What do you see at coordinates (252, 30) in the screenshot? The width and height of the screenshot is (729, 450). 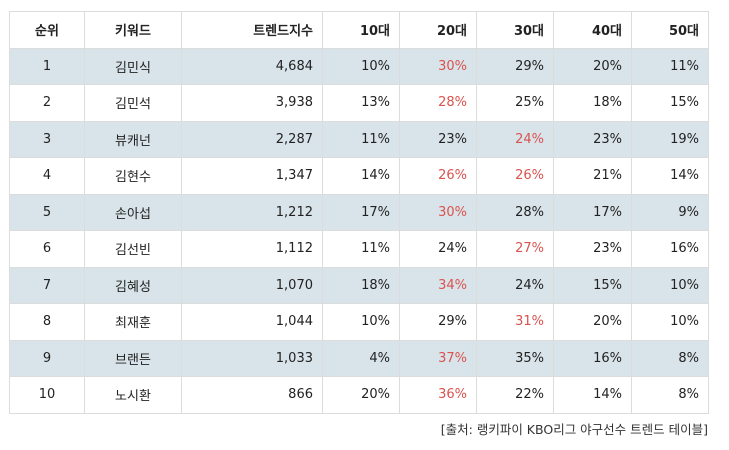 I see `header-trend-index: 트렌드지수` at bounding box center [252, 30].